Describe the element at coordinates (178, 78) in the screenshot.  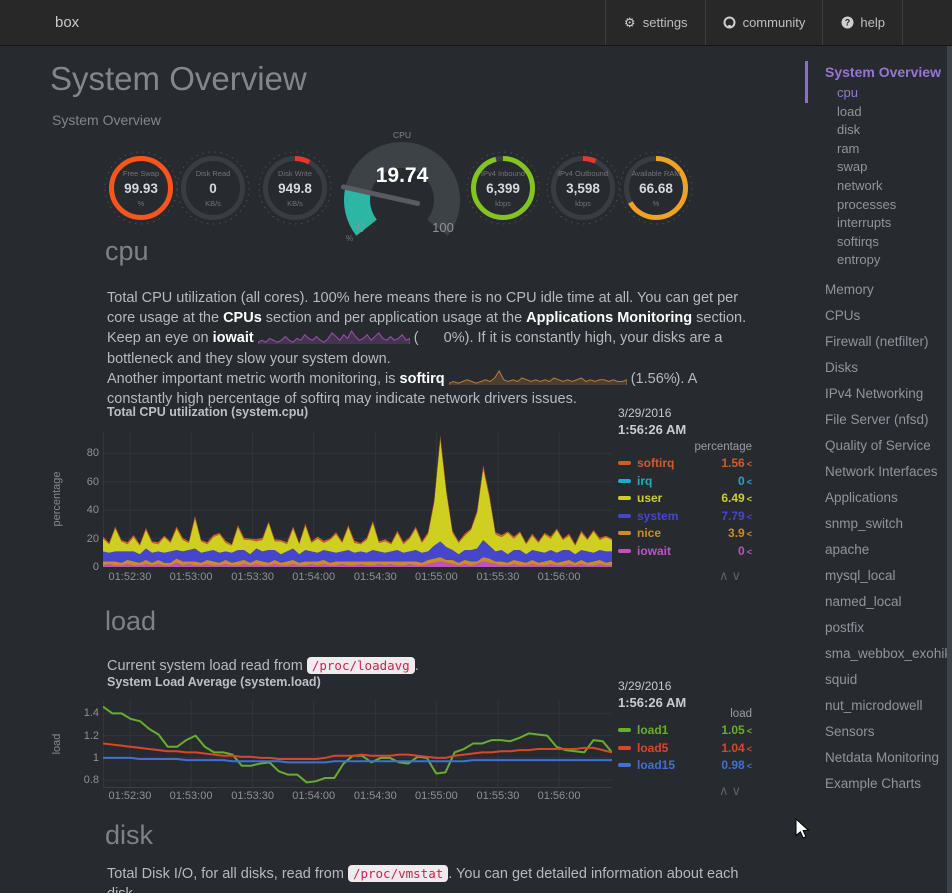
I see `page-title: System Overview` at that location.